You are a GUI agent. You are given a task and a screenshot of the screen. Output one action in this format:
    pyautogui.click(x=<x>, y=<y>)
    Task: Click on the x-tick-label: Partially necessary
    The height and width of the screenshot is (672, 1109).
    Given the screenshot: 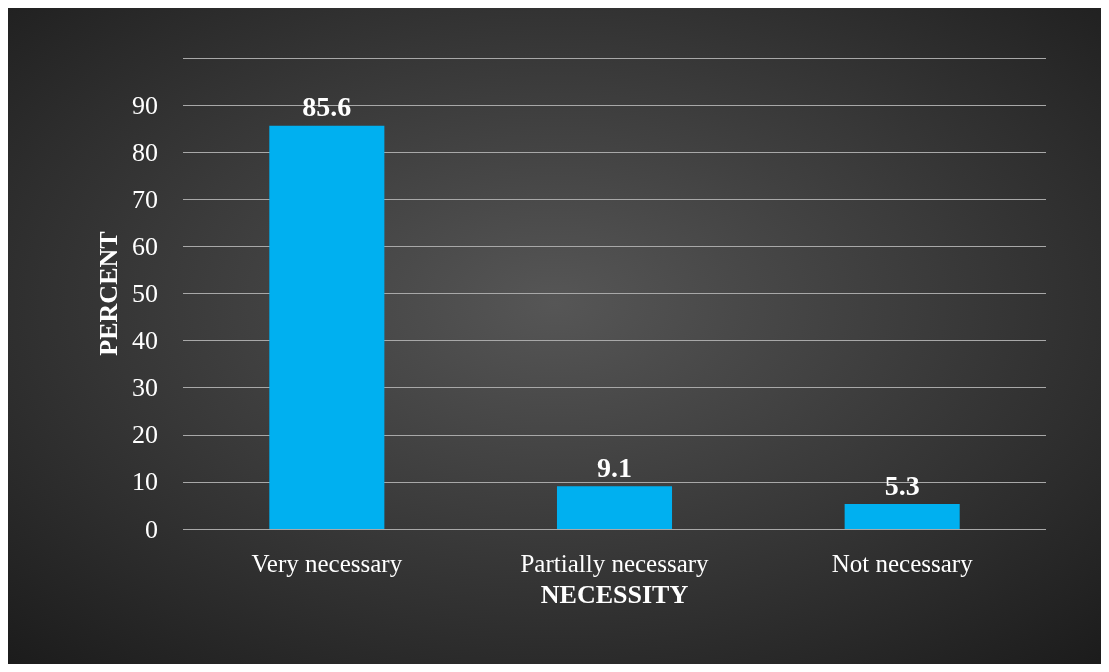 What is the action you would take?
    pyautogui.click(x=615, y=563)
    